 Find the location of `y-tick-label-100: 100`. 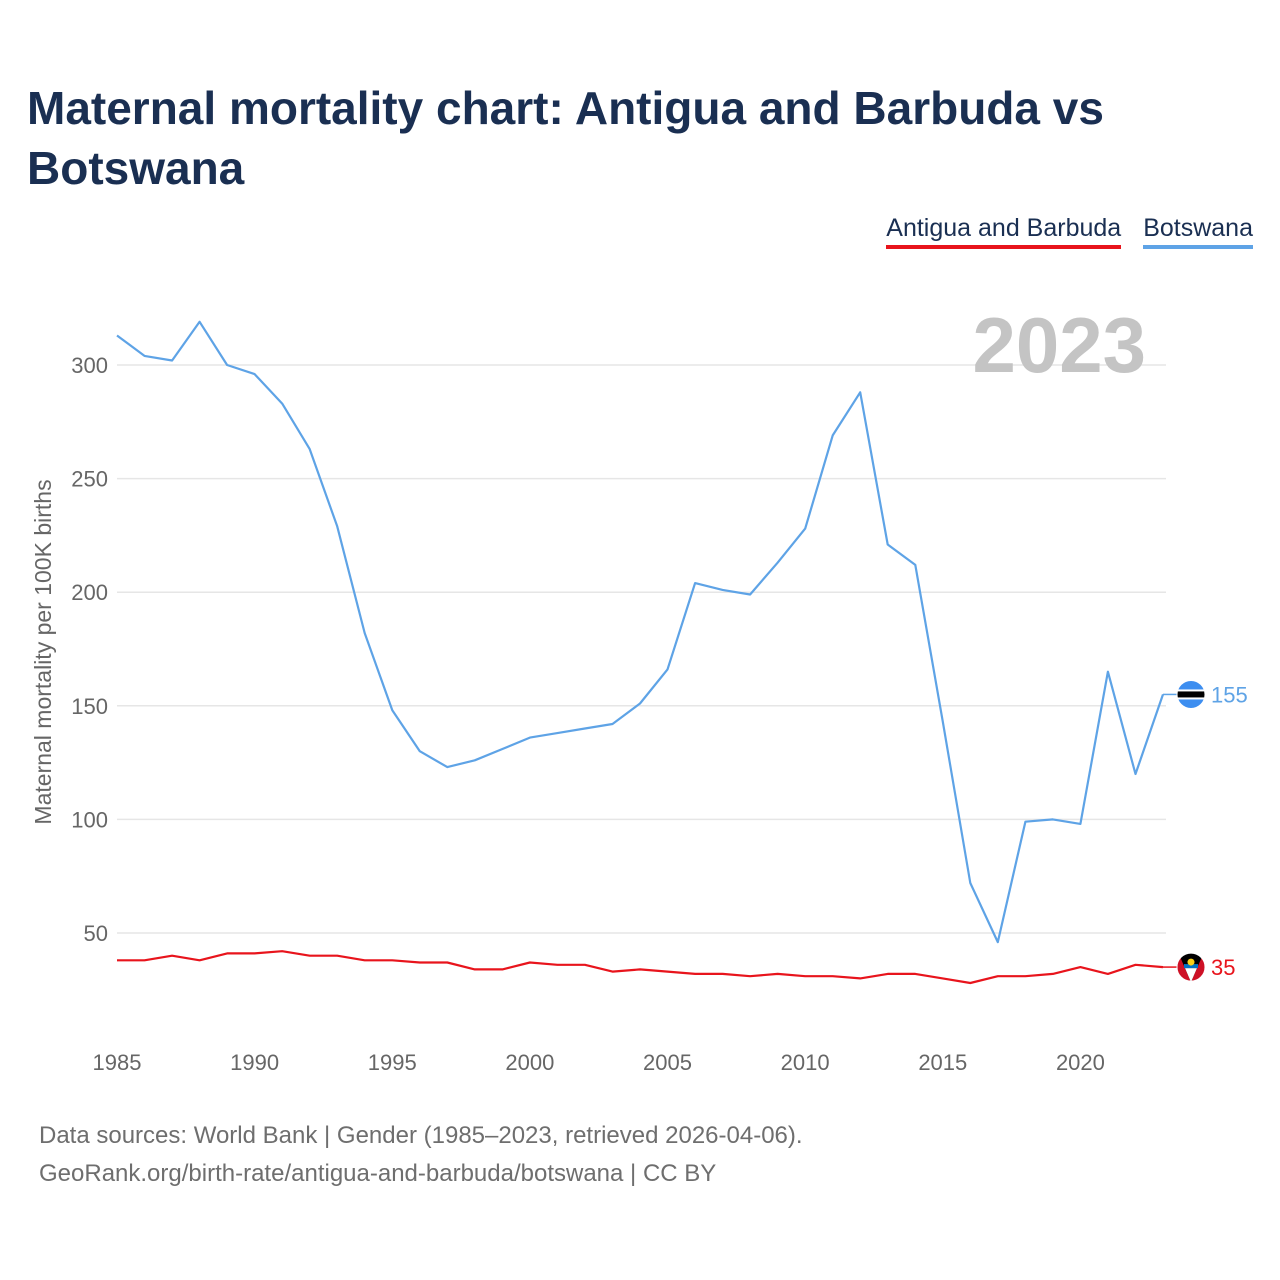

y-tick-label-100: 100 is located at coordinates (89, 819).